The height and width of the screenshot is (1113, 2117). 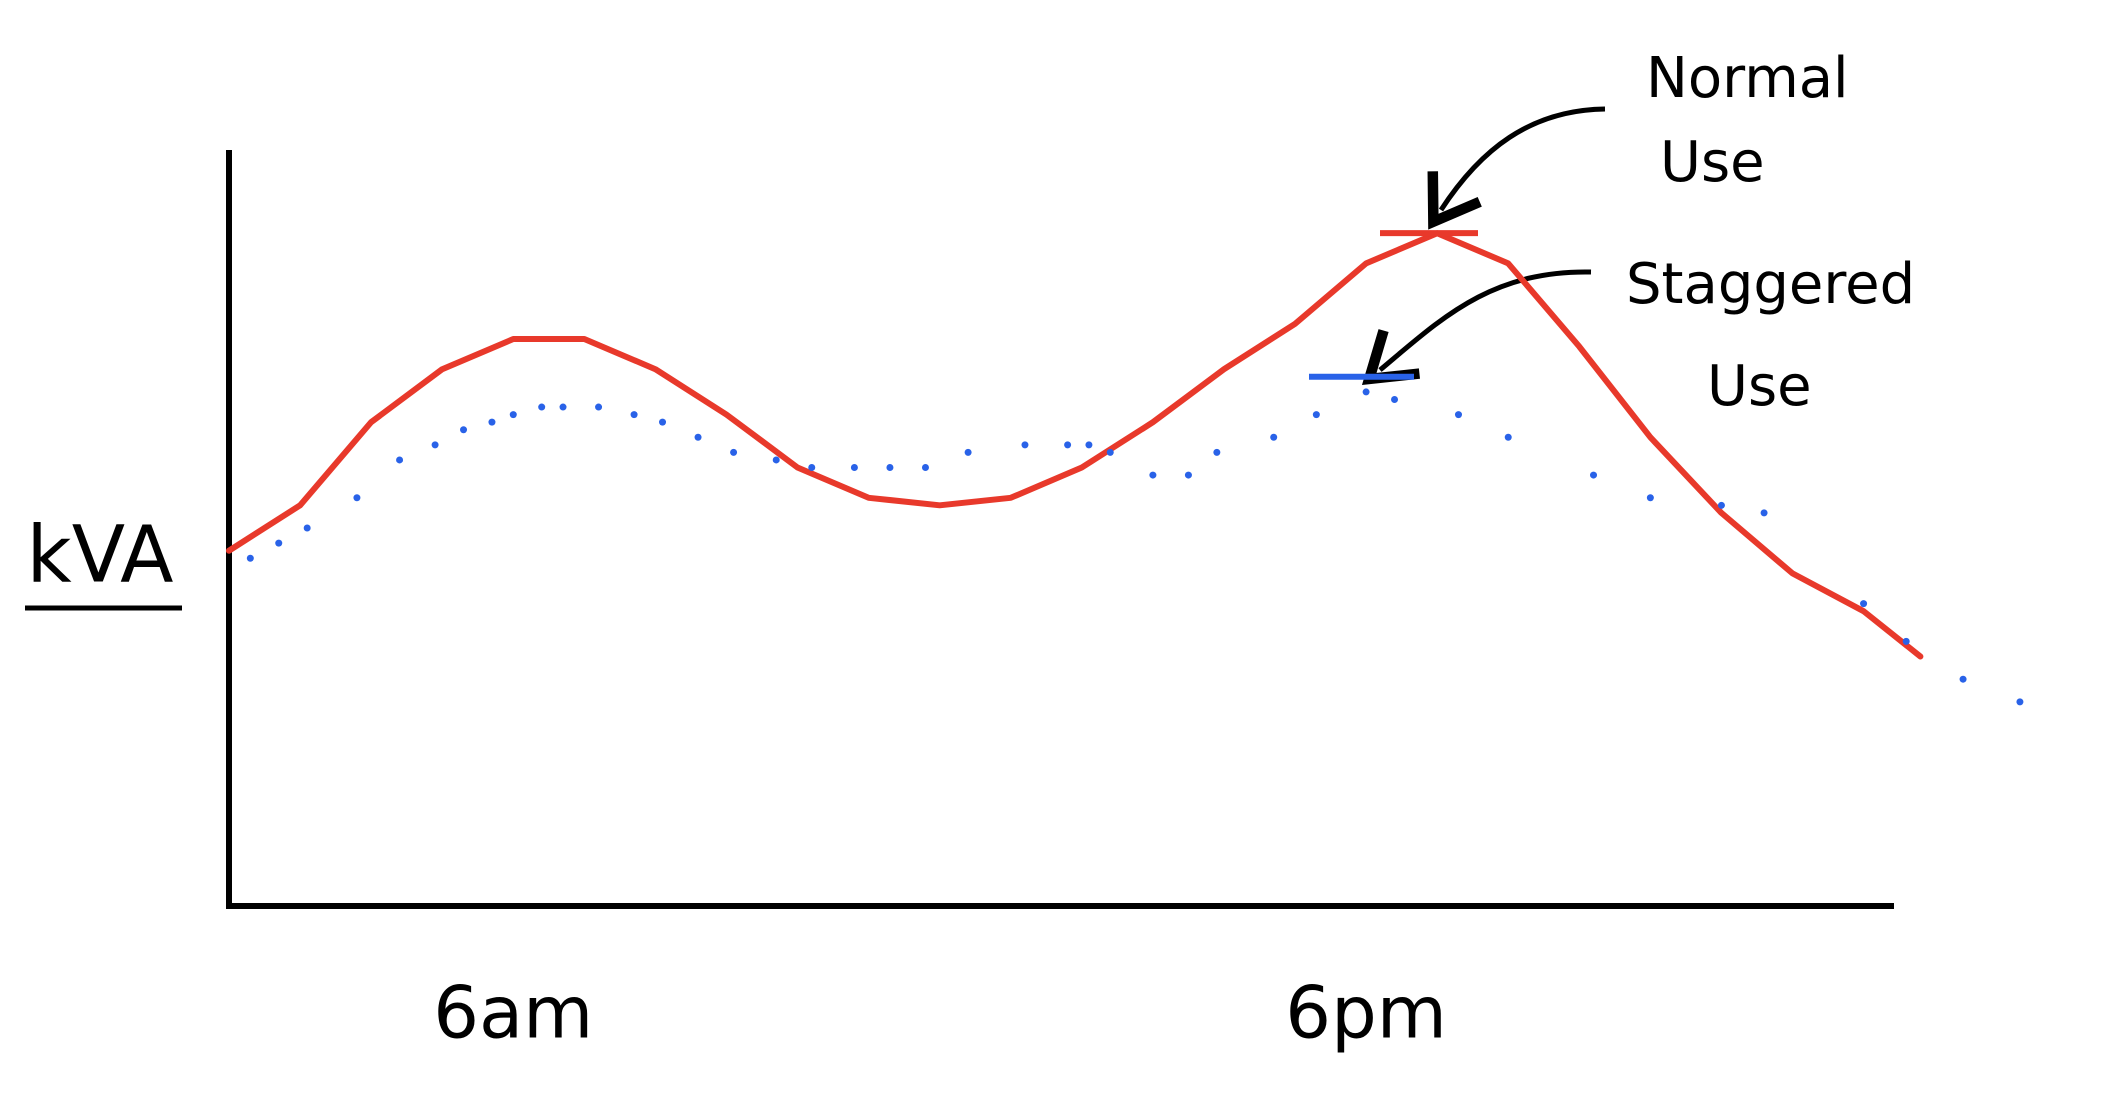 What do you see at coordinates (1747, 78) in the screenshot?
I see `annotation-text: Normal` at bounding box center [1747, 78].